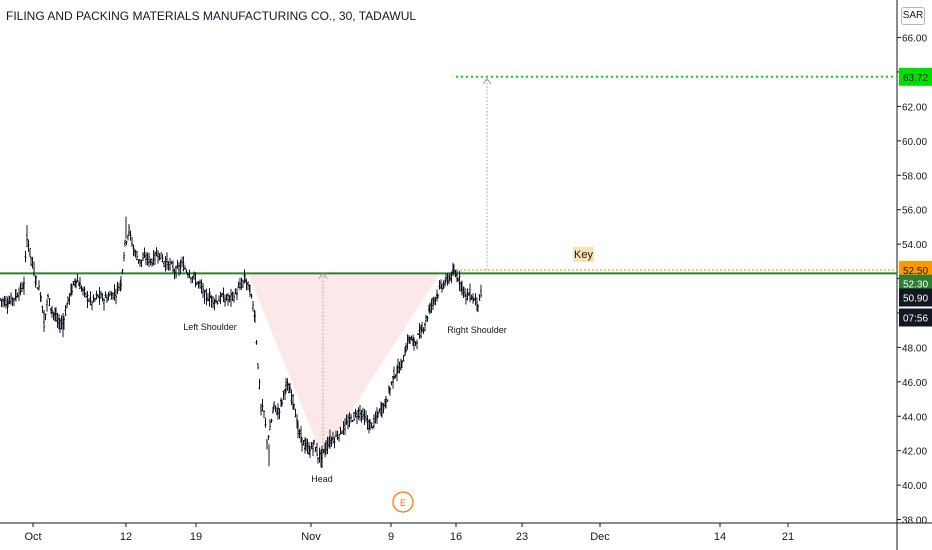 This screenshot has height=550, width=932. I want to click on countdown-bg, so click(915, 317).